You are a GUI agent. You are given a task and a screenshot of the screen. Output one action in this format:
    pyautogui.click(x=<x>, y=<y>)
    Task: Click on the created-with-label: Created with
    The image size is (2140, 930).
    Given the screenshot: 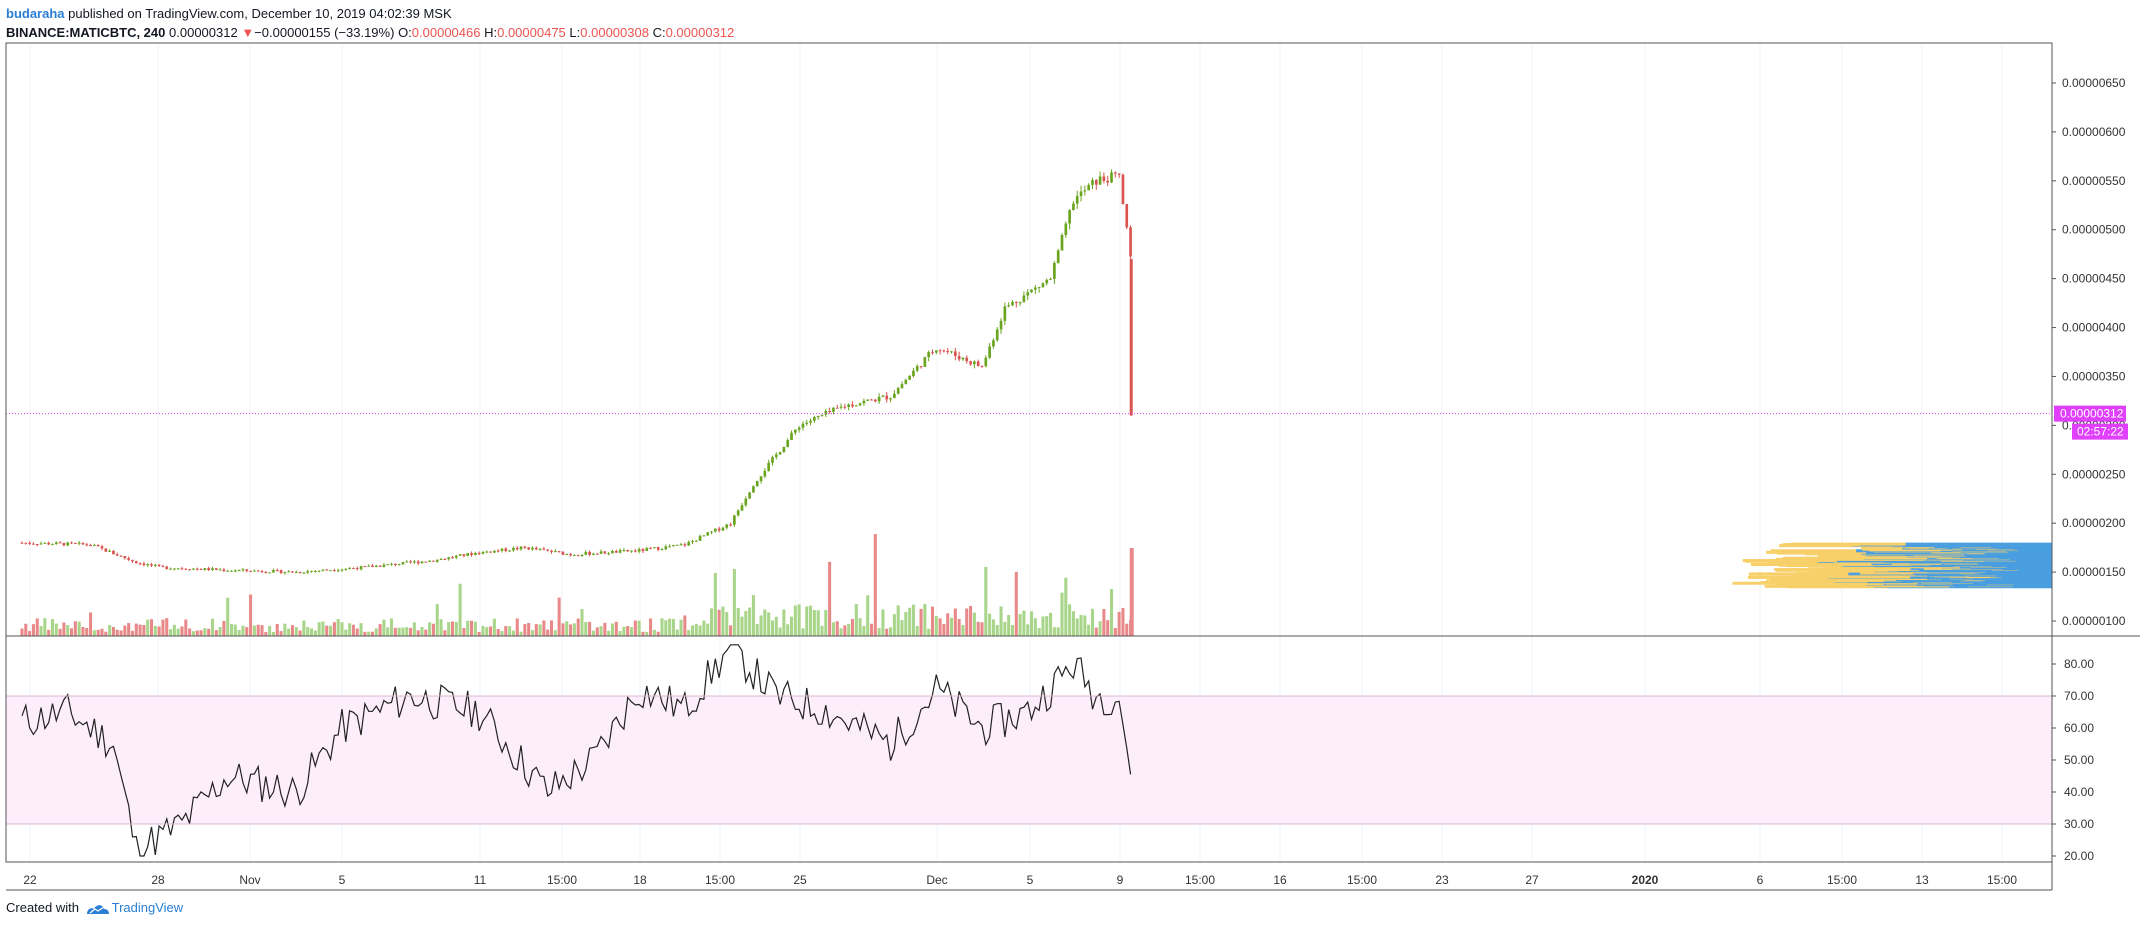 What is the action you would take?
    pyautogui.click(x=42, y=907)
    